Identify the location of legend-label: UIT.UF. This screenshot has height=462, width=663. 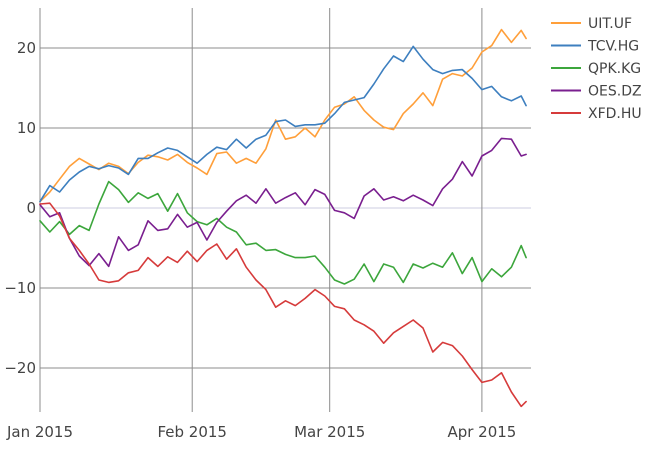
(610, 24).